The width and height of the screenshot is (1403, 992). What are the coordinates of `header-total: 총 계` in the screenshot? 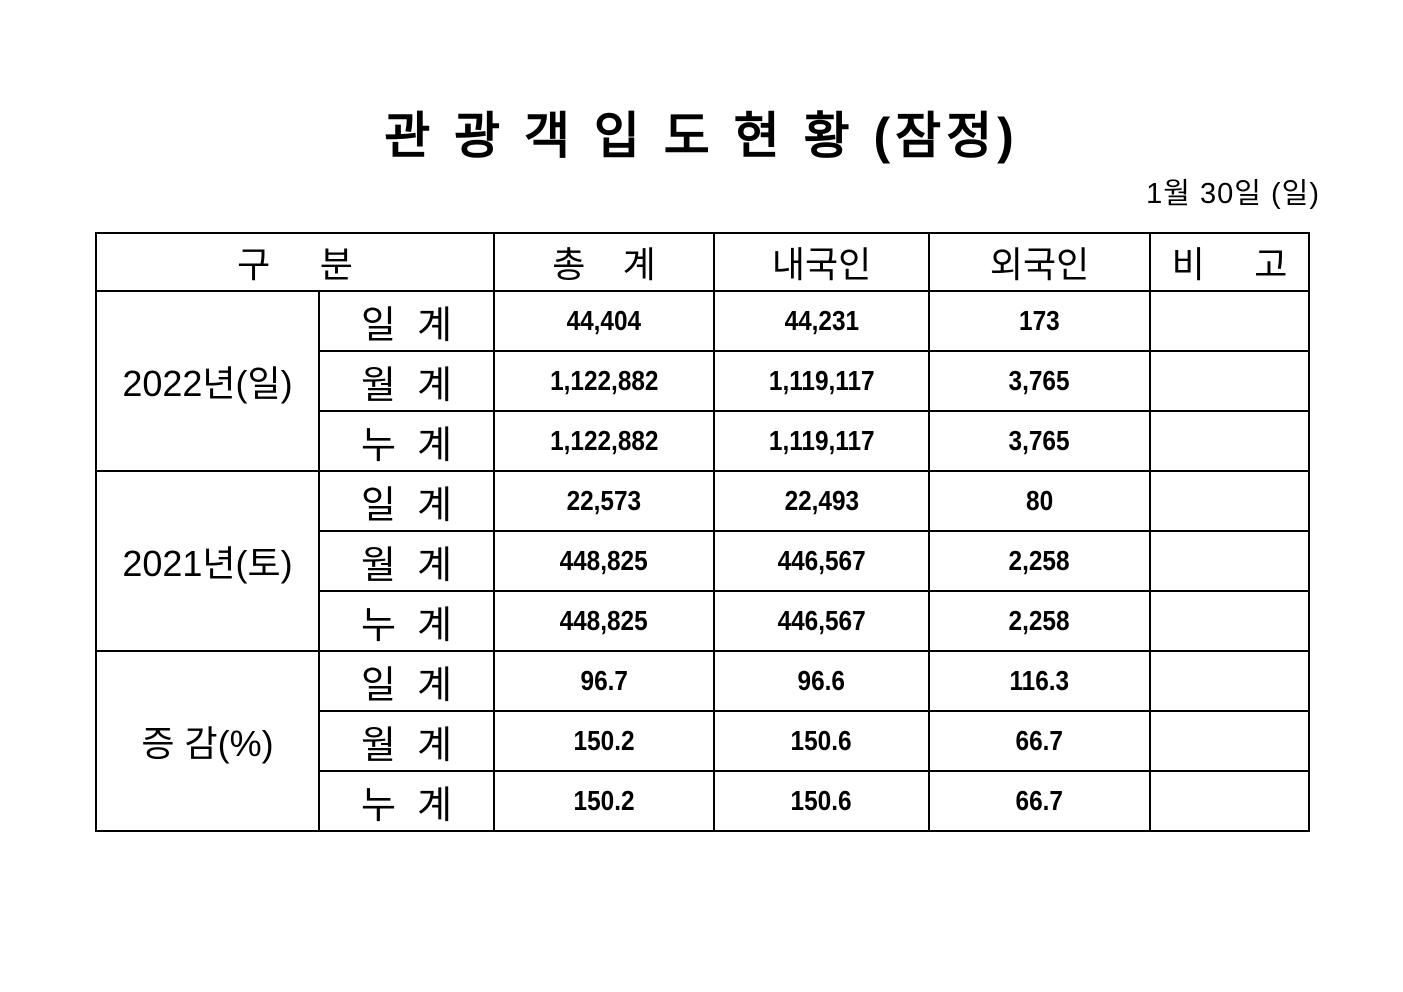 It's located at (604, 262).